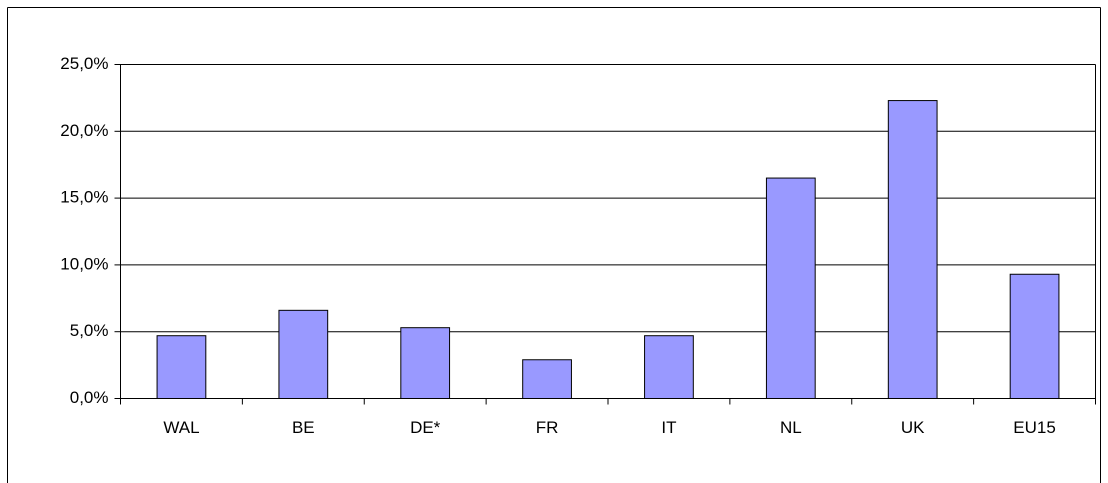  Describe the element at coordinates (84, 130) in the screenshot. I see `y-tick-label: 20,0%` at that location.